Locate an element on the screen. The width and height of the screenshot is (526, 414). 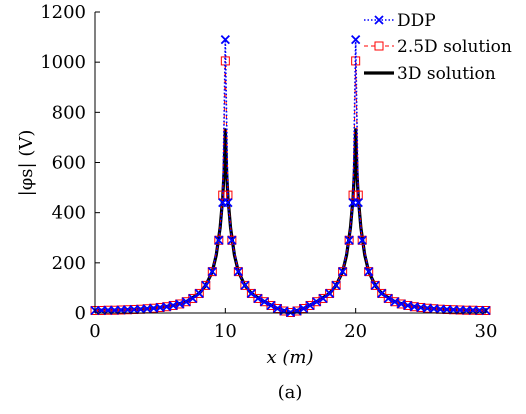
y-tick-label: 1200 is located at coordinates (63, 12).